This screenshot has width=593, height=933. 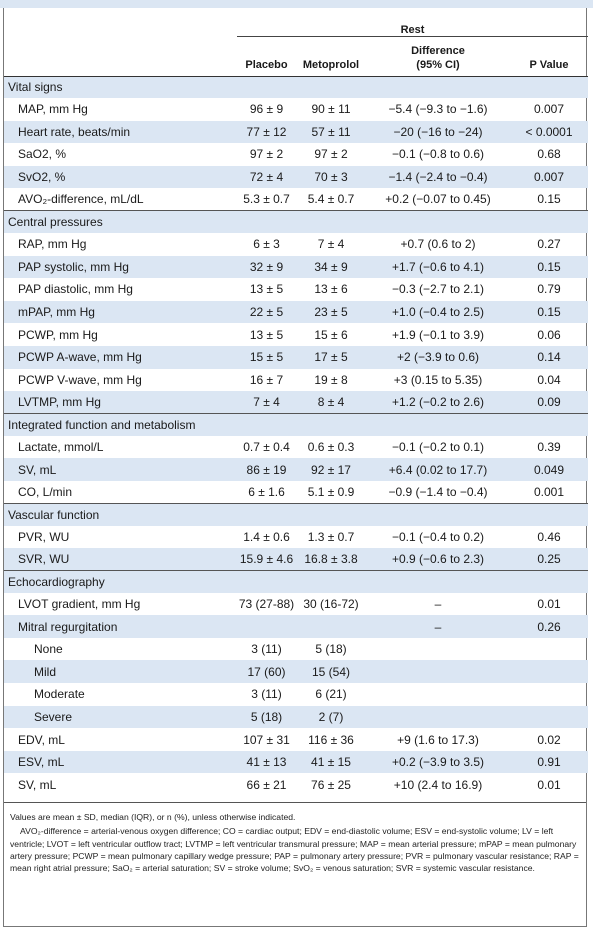 I want to click on difference-value: –, so click(x=438, y=603).